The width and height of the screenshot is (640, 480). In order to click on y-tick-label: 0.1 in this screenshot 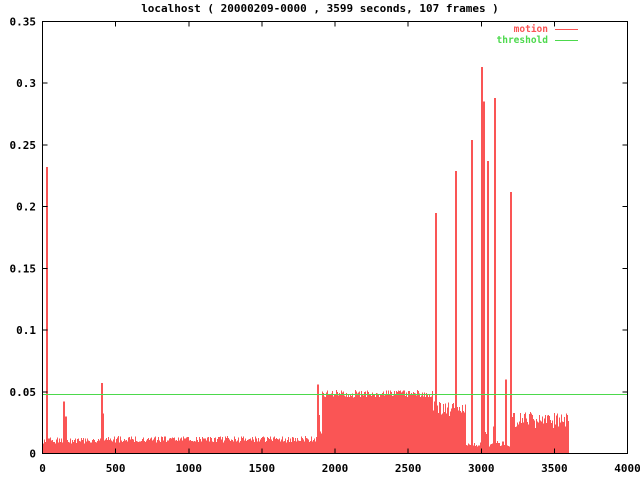, I will do `click(26, 330)`.